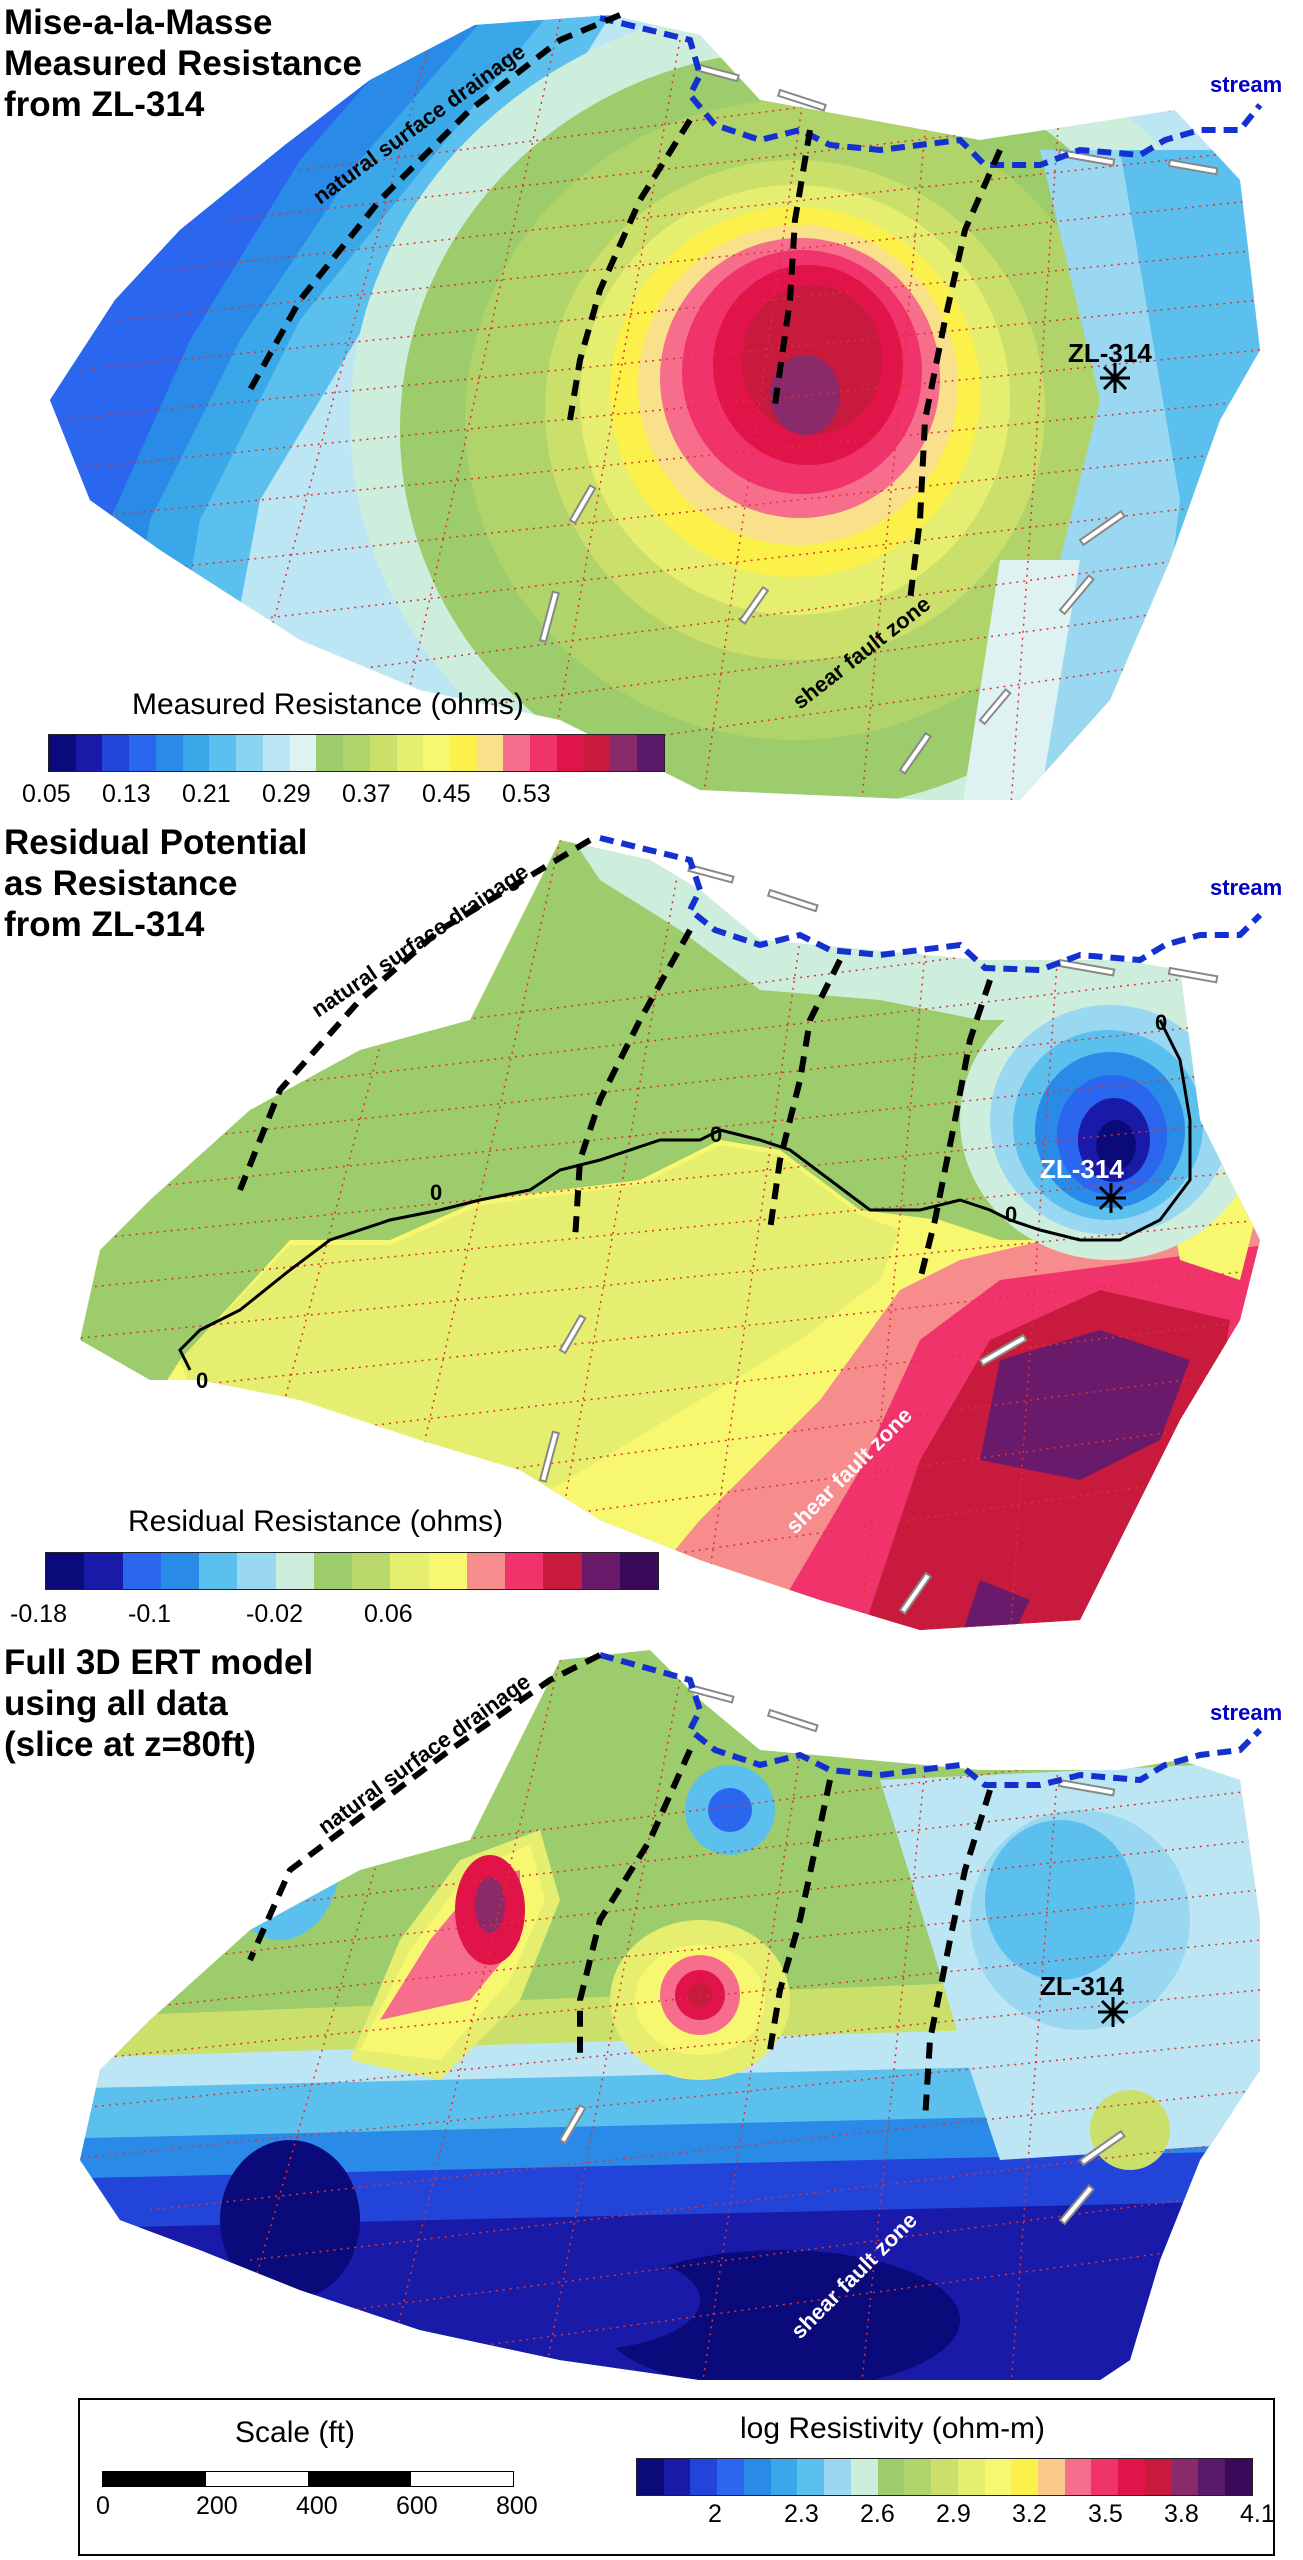  Describe the element at coordinates (103, 2506) in the screenshot. I see `tick-label: 0` at that location.